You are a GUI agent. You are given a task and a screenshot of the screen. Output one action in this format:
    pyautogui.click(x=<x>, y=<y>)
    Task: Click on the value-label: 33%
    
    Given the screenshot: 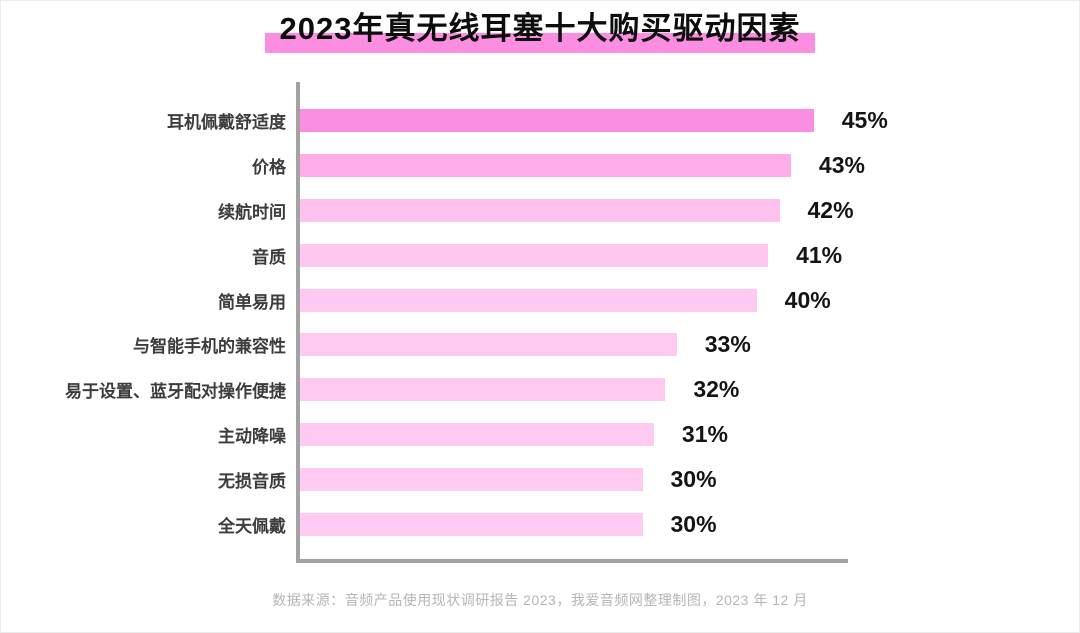 What is the action you would take?
    pyautogui.click(x=727, y=344)
    